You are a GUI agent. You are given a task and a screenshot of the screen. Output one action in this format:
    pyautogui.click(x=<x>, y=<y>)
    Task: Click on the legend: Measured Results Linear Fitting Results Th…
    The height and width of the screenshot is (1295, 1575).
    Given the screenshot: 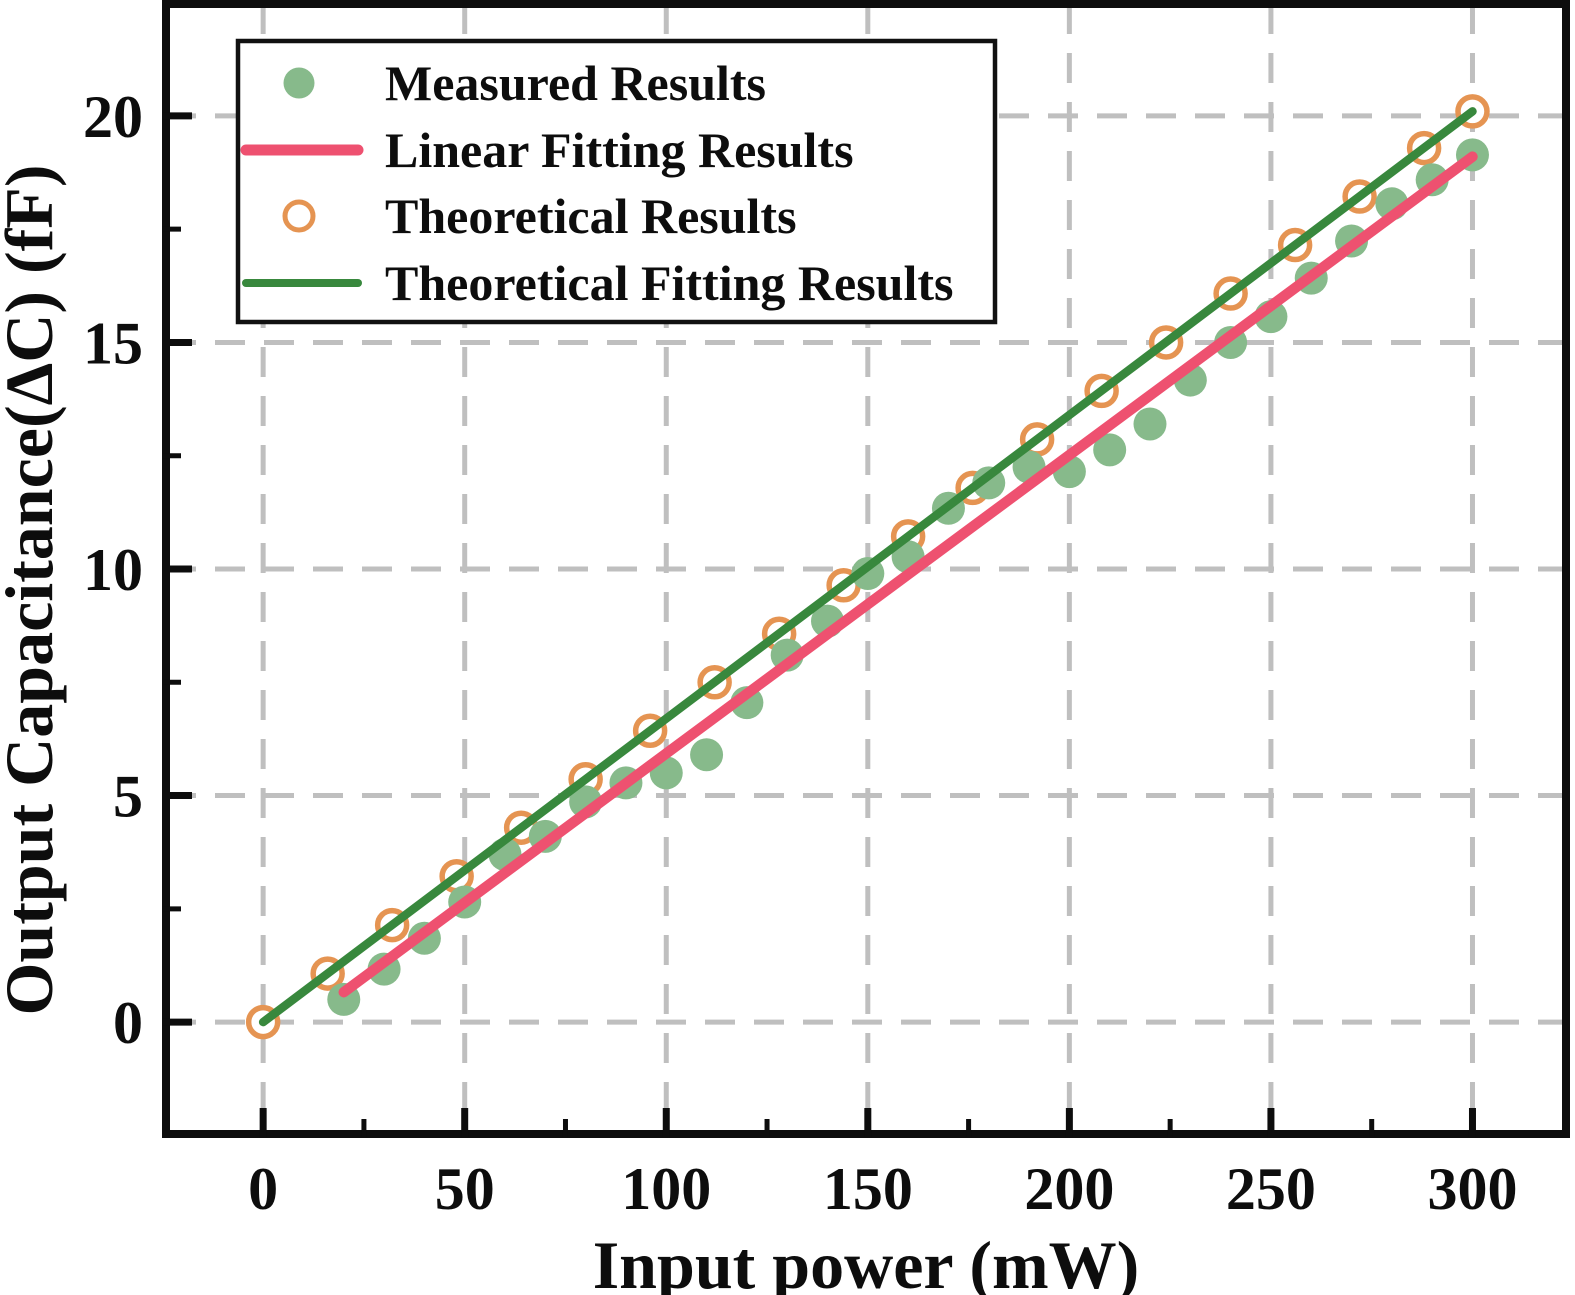 What is the action you would take?
    pyautogui.click(x=616, y=181)
    